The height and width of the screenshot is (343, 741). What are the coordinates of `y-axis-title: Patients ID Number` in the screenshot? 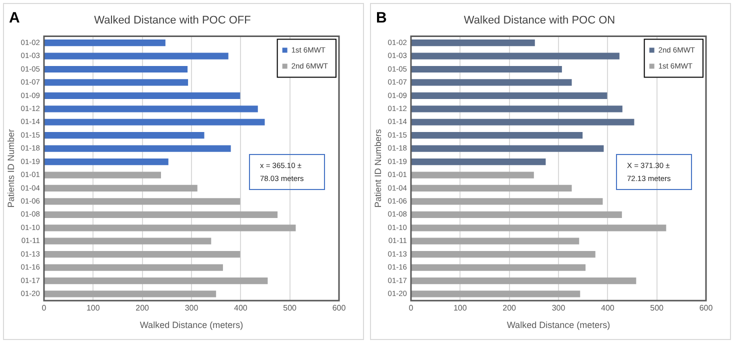 It's located at (11, 168).